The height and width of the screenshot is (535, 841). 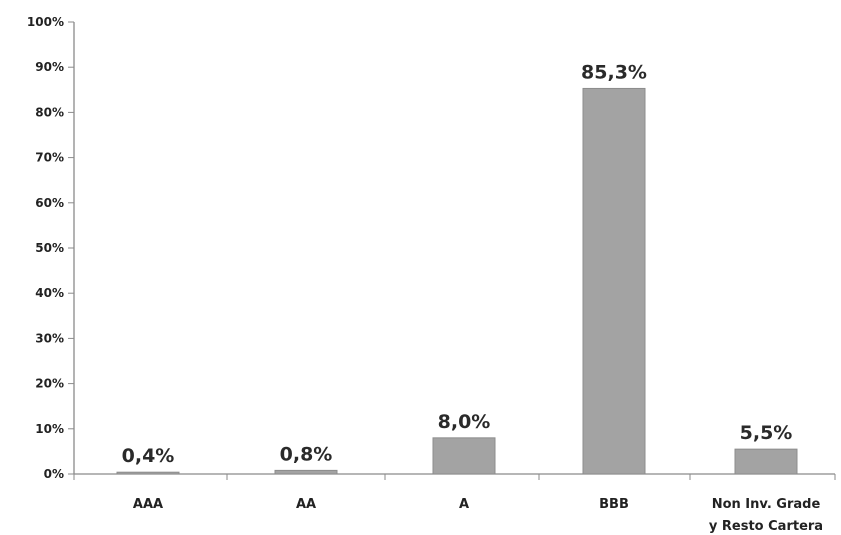 I want to click on x-tick-label: AAA, so click(x=148, y=504).